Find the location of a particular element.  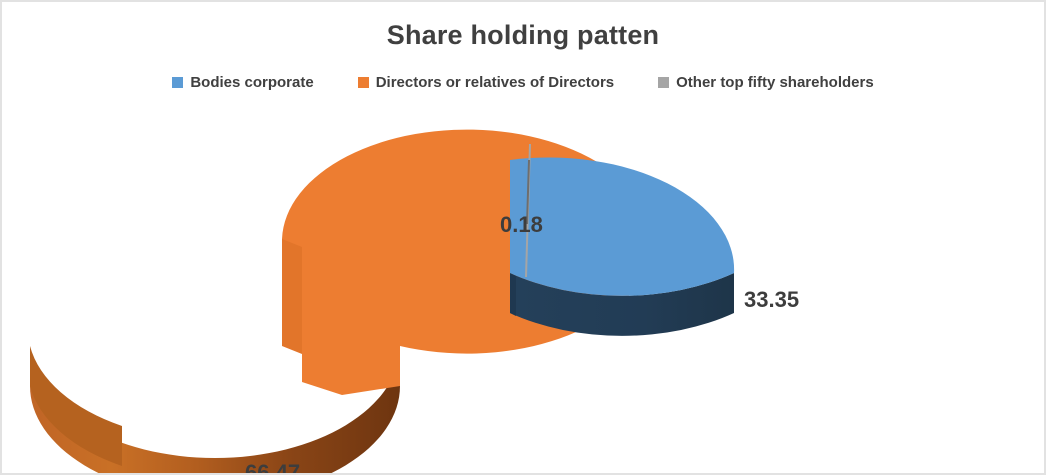

legend-item-other-top-fifty: Other top fifty shareholders is located at coordinates (766, 82).